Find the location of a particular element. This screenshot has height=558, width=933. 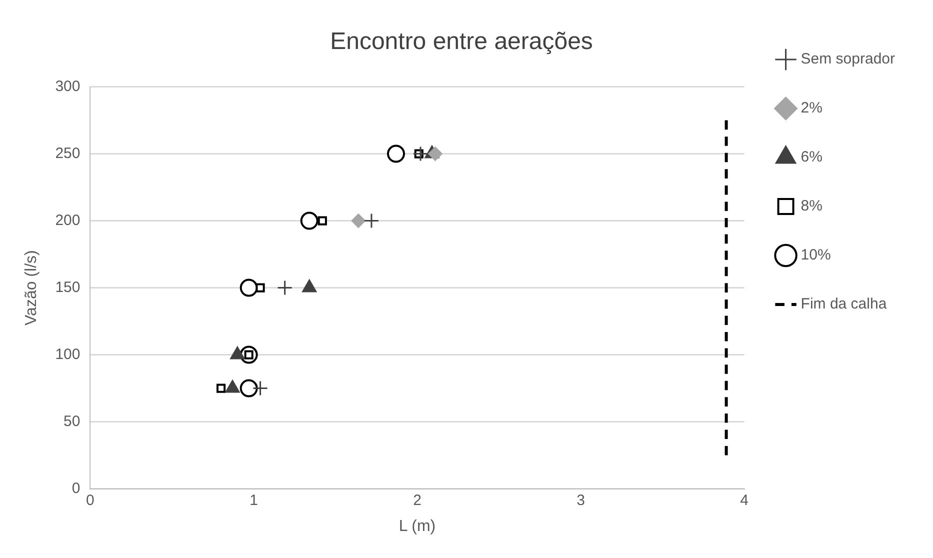

legend-label: 10% is located at coordinates (815, 255).